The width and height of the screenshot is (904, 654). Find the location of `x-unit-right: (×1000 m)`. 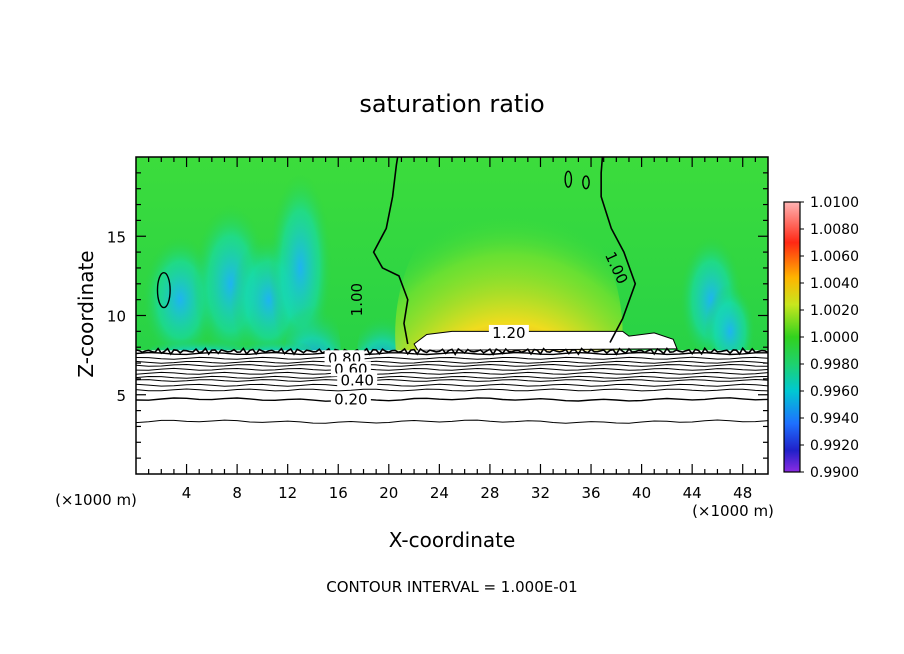

x-unit-right: (×1000 m) is located at coordinates (733, 511).